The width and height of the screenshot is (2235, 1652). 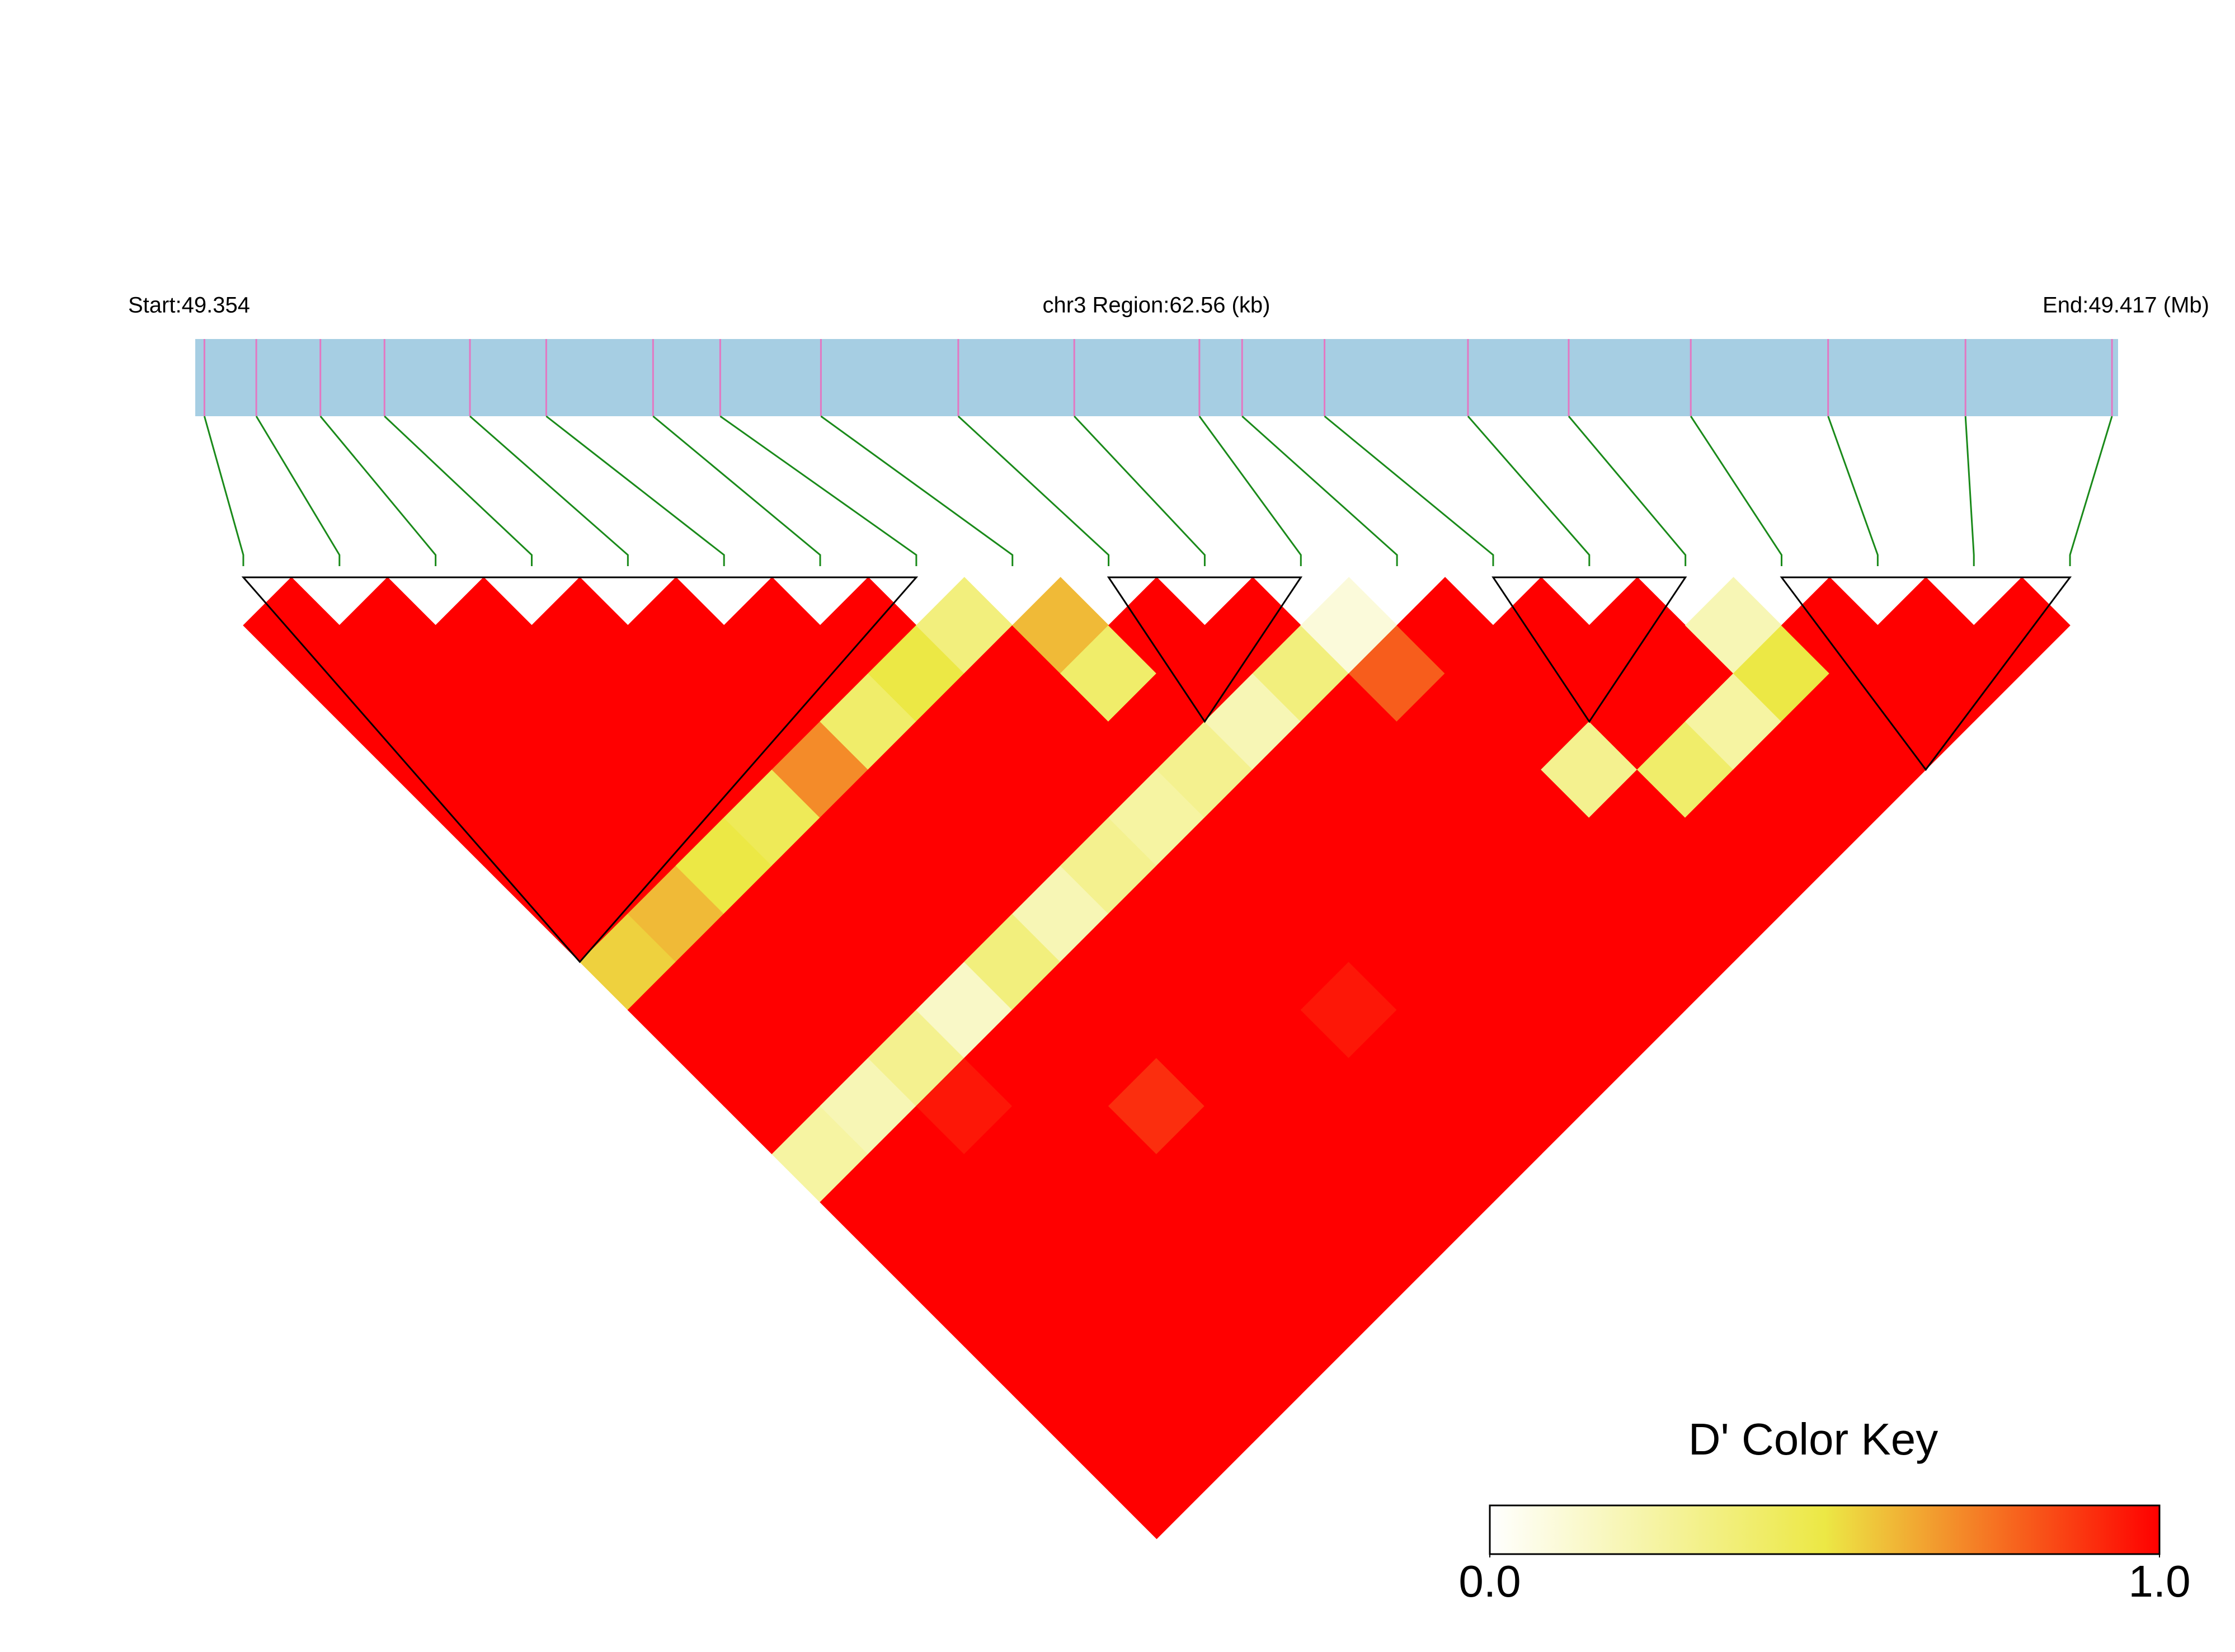 What do you see at coordinates (1825, 1529) in the screenshot?
I see `colorbar` at bounding box center [1825, 1529].